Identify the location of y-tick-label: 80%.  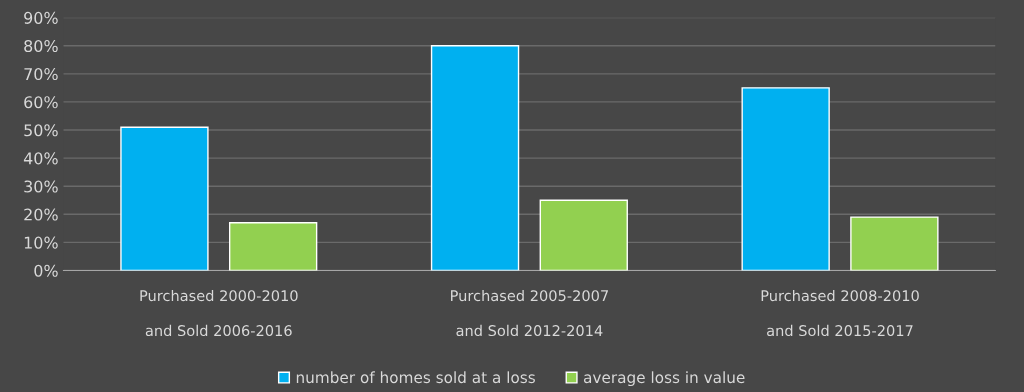
(41, 46).